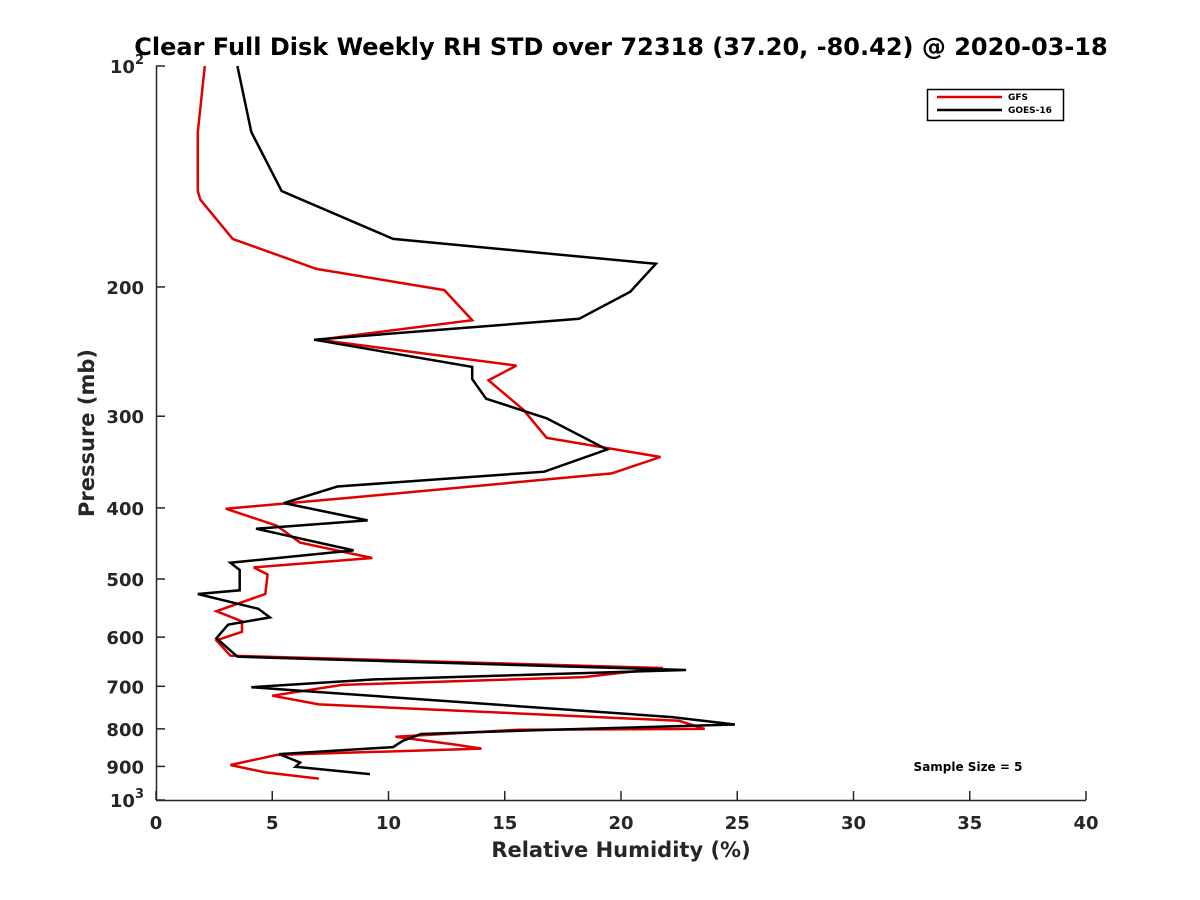 This screenshot has height=900, width=1200. I want to click on x-tick-label: 25, so click(737, 823).